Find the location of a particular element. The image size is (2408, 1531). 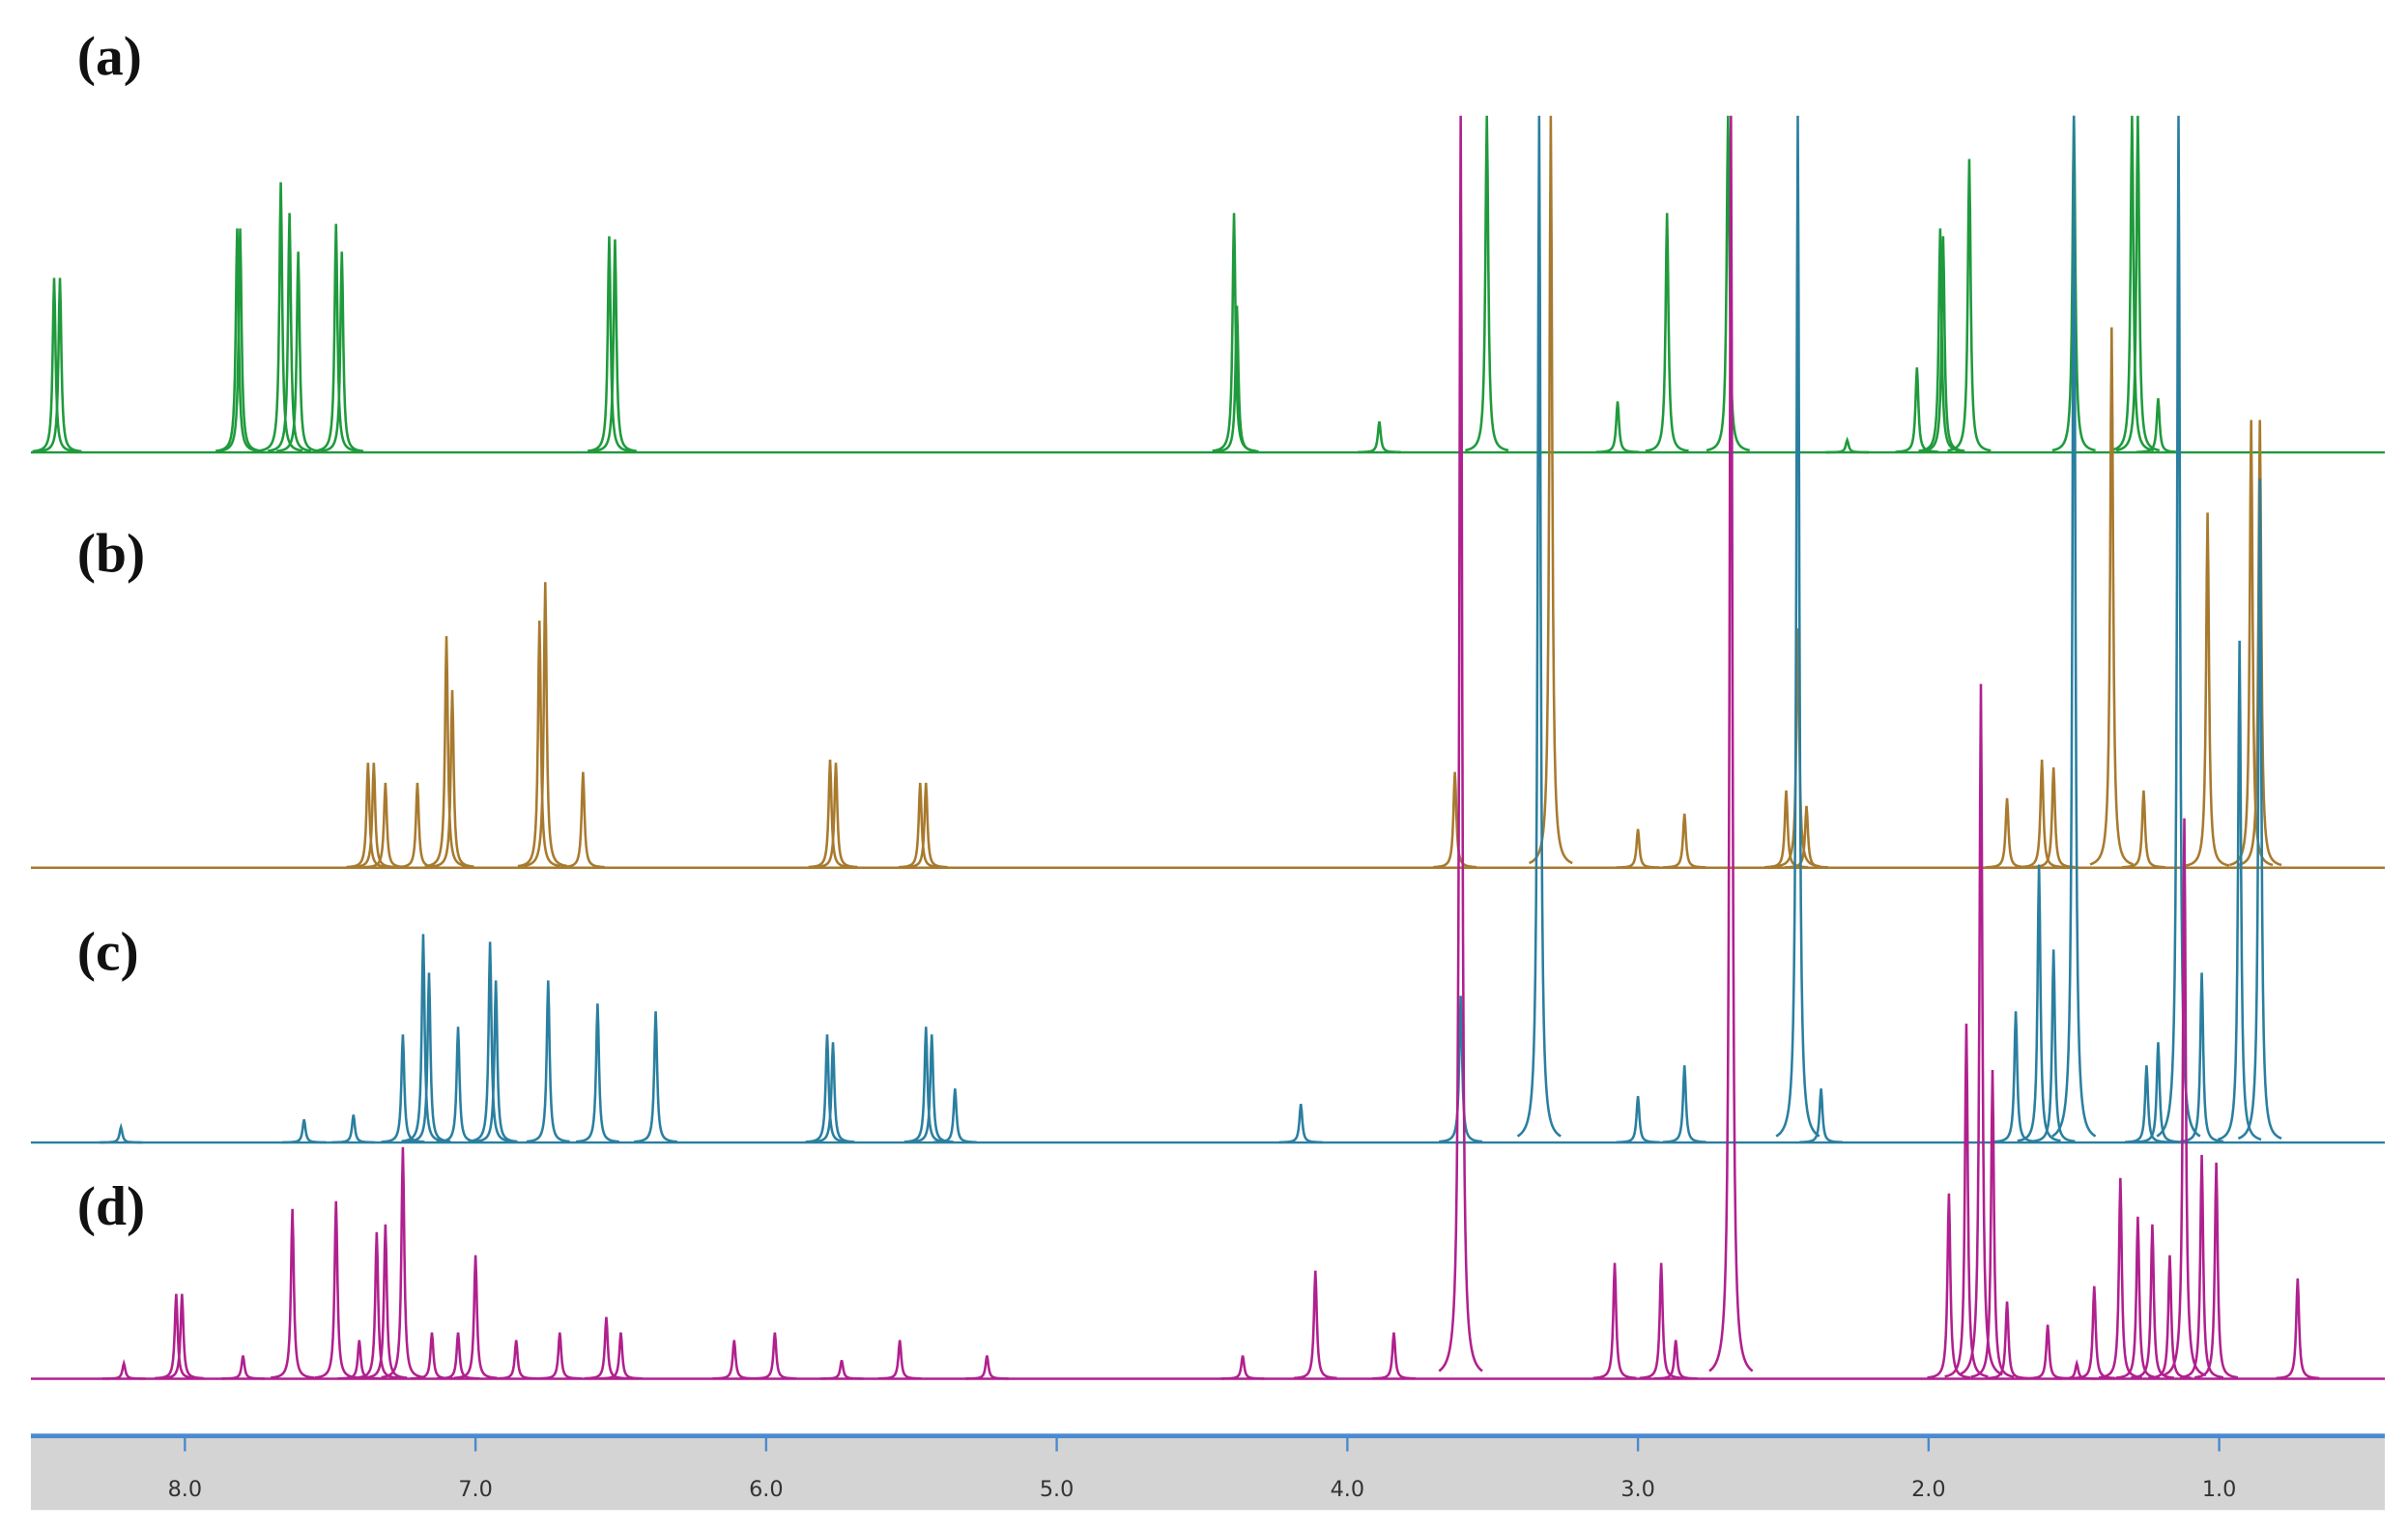

panel-label: (b) is located at coordinates (111, 553).